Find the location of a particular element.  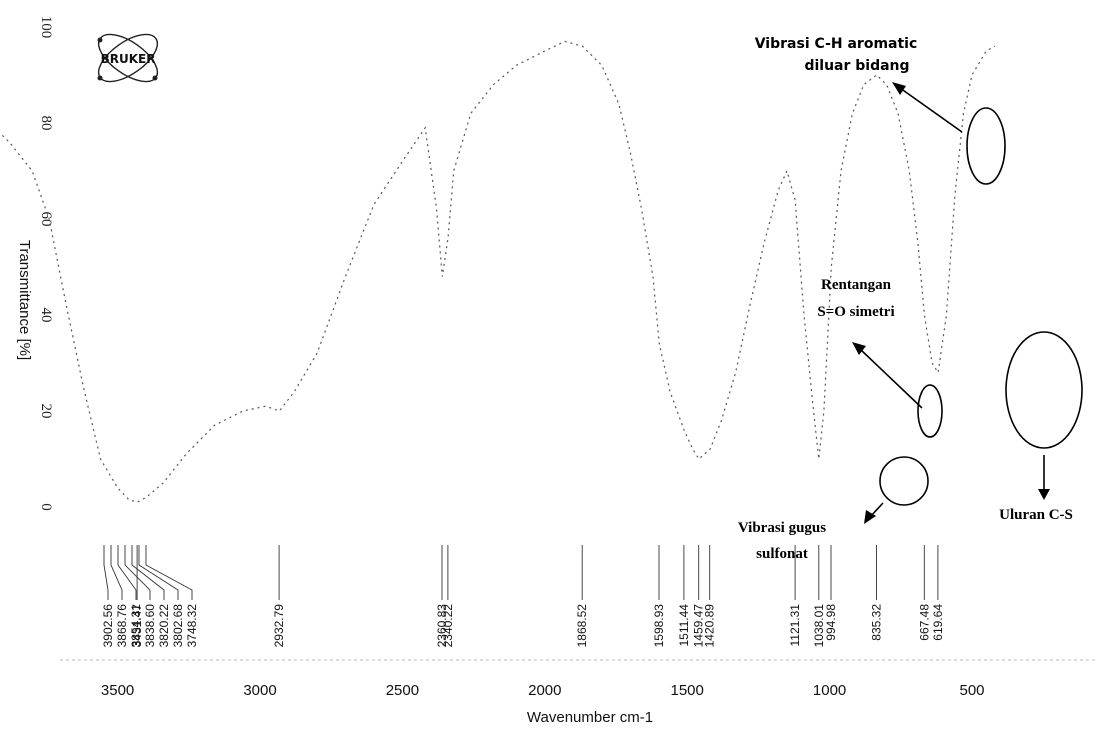

annotation-cs-arrowhead is located at coordinates (1044, 494).